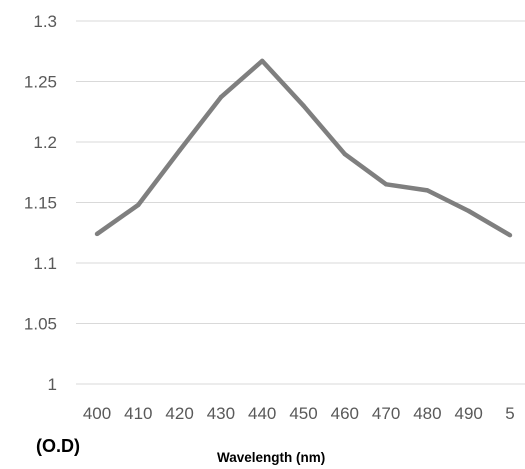 This screenshot has height=469, width=525. I want to click on x-tick-label: 410, so click(138, 413).